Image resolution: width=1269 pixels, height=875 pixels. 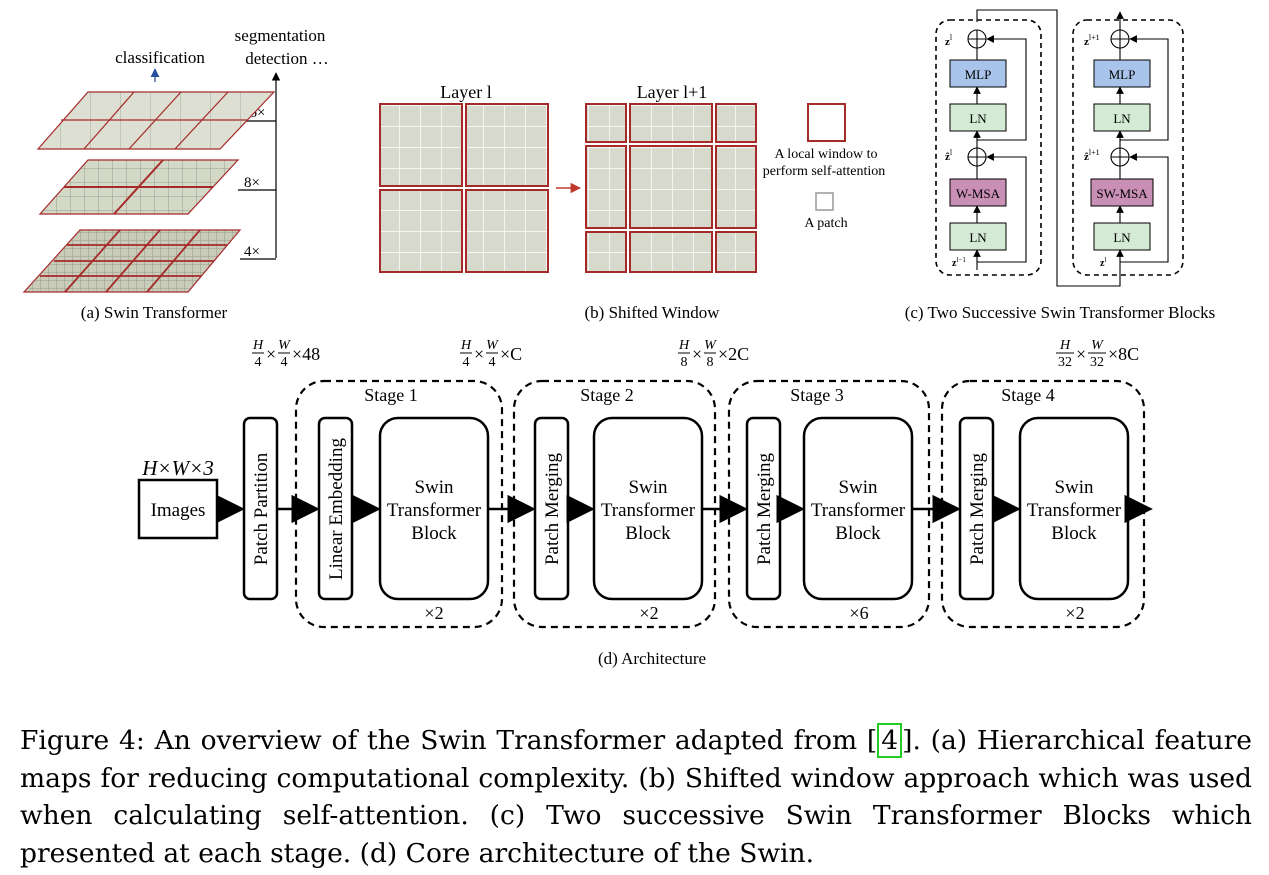 I want to click on stage-1-box, so click(x=399, y=504).